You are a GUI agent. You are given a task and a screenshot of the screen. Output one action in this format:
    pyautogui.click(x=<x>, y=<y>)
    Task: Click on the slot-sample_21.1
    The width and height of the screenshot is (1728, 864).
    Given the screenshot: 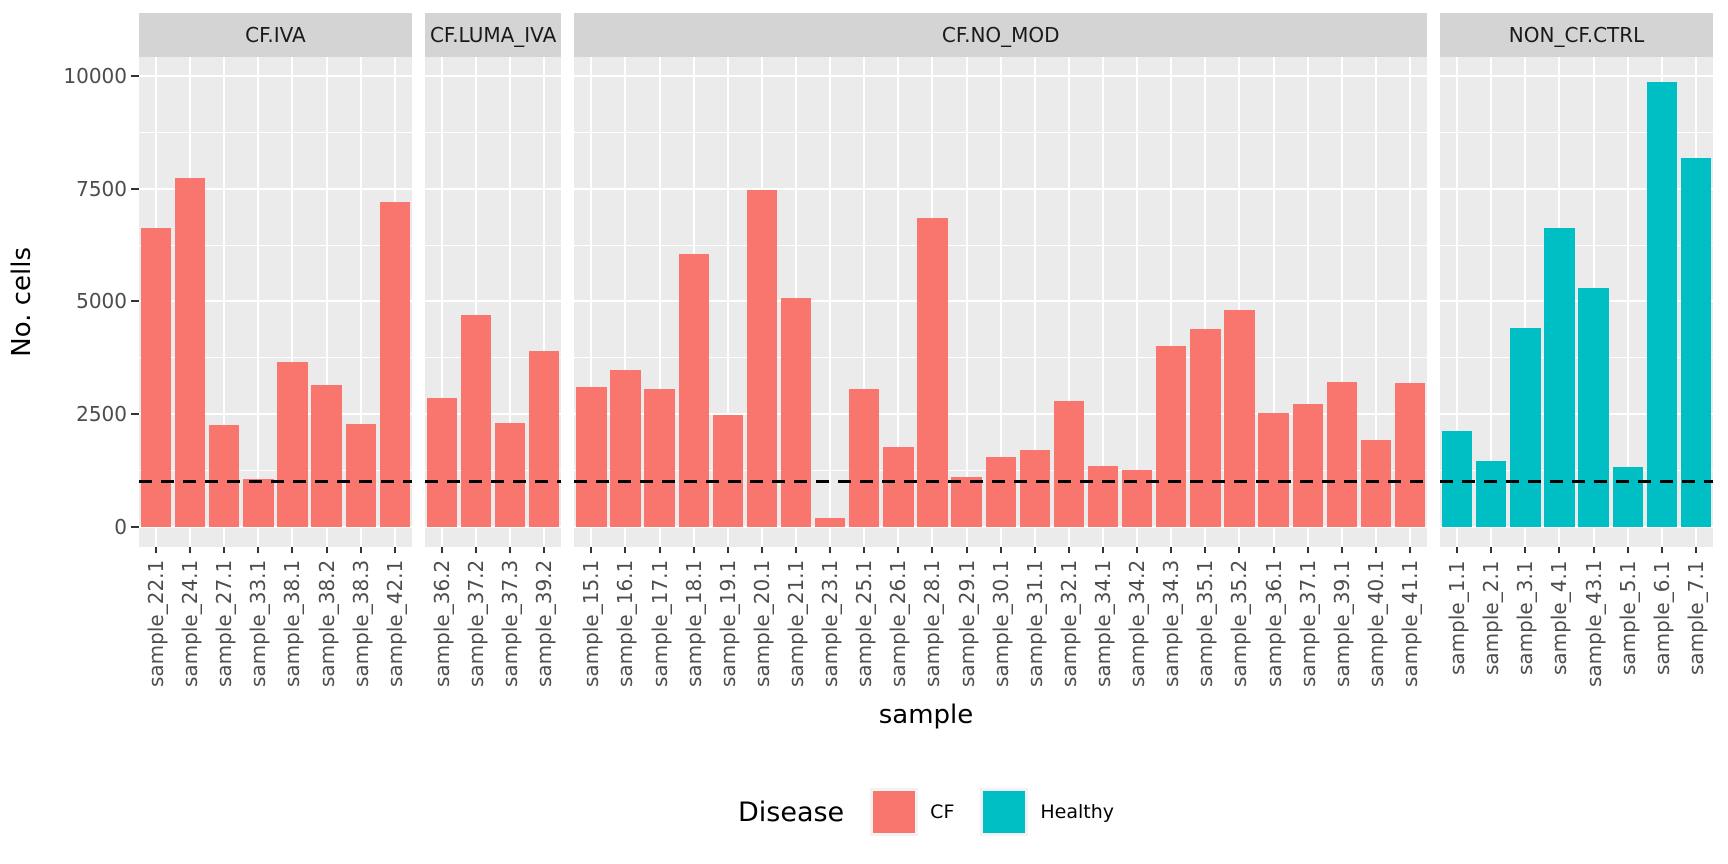 What is the action you would take?
    pyautogui.click(x=796, y=302)
    